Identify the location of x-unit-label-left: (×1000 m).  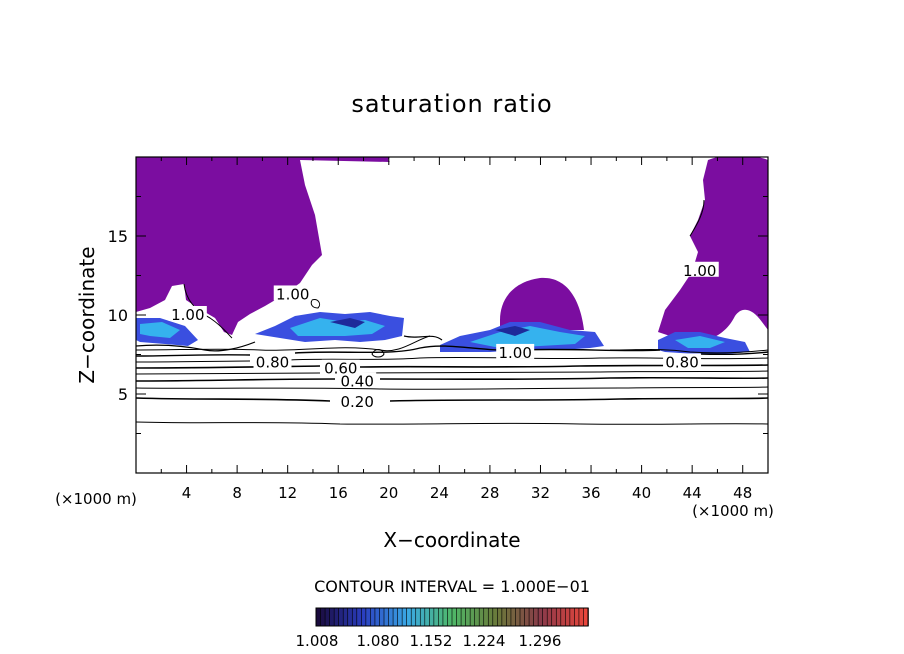
(96, 499).